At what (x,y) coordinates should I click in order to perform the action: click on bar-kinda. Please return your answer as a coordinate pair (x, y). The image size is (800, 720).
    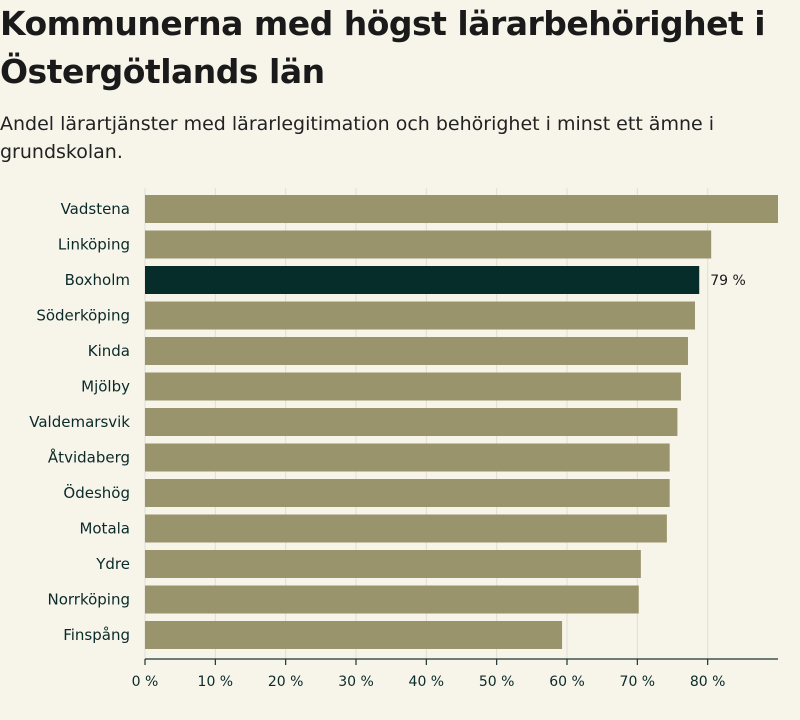
    Looking at the image, I should click on (416, 351).